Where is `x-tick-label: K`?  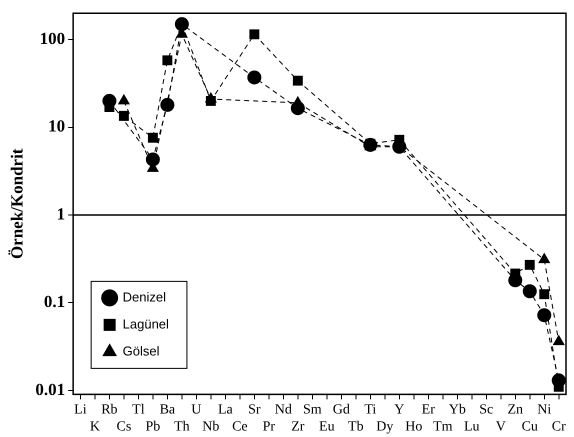
x-tick-label: K is located at coordinates (95, 426).